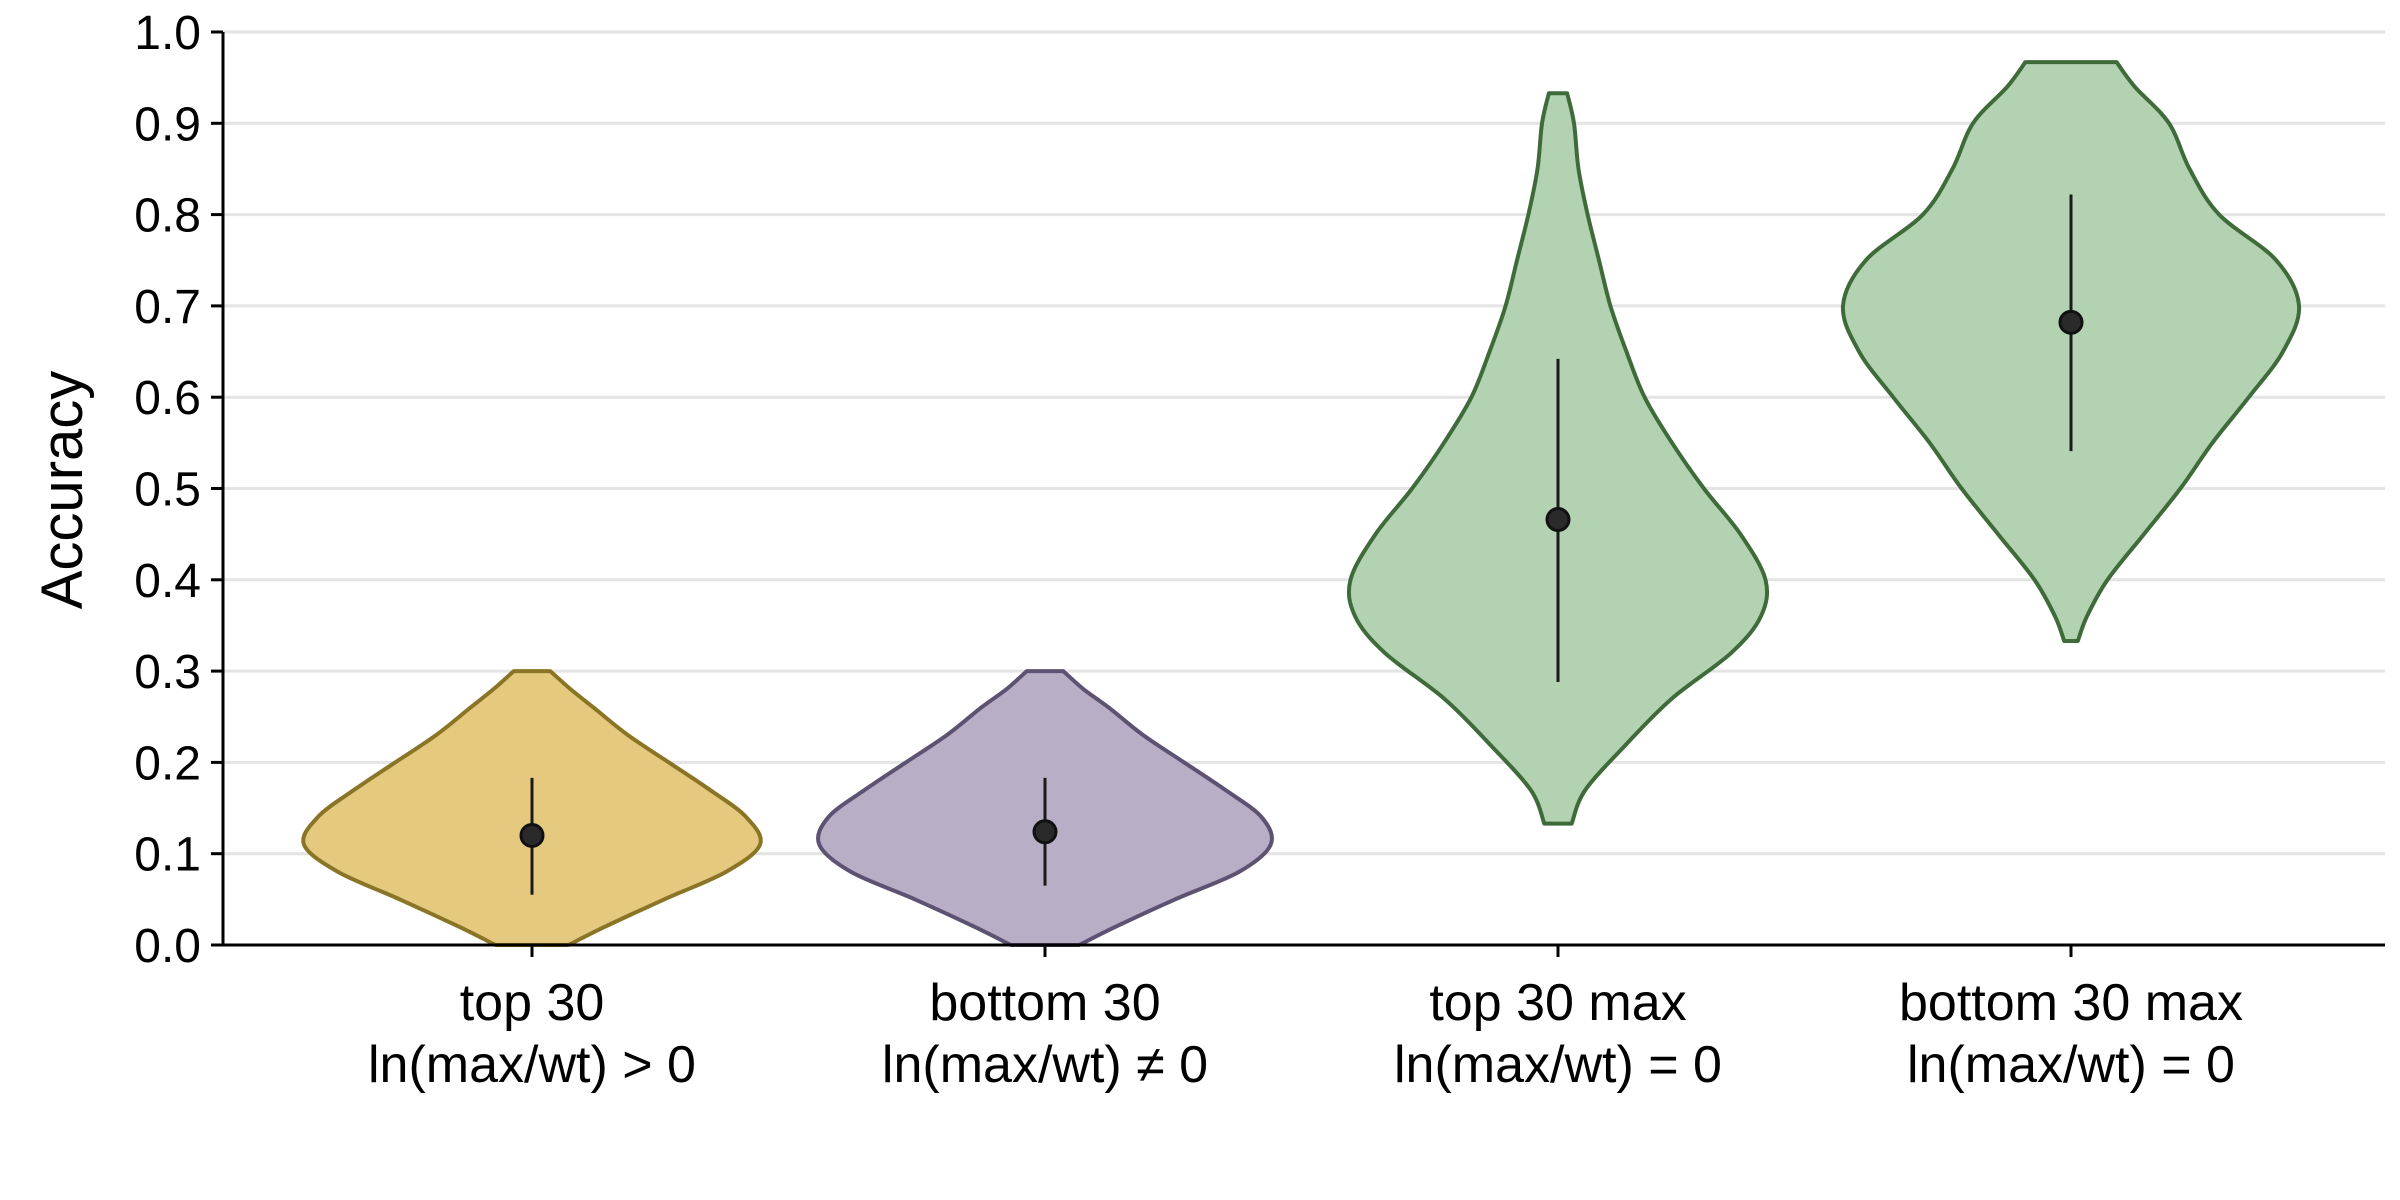  Describe the element at coordinates (1044, 1003) in the screenshot. I see `x-category-label-line1: bottom 30` at that location.